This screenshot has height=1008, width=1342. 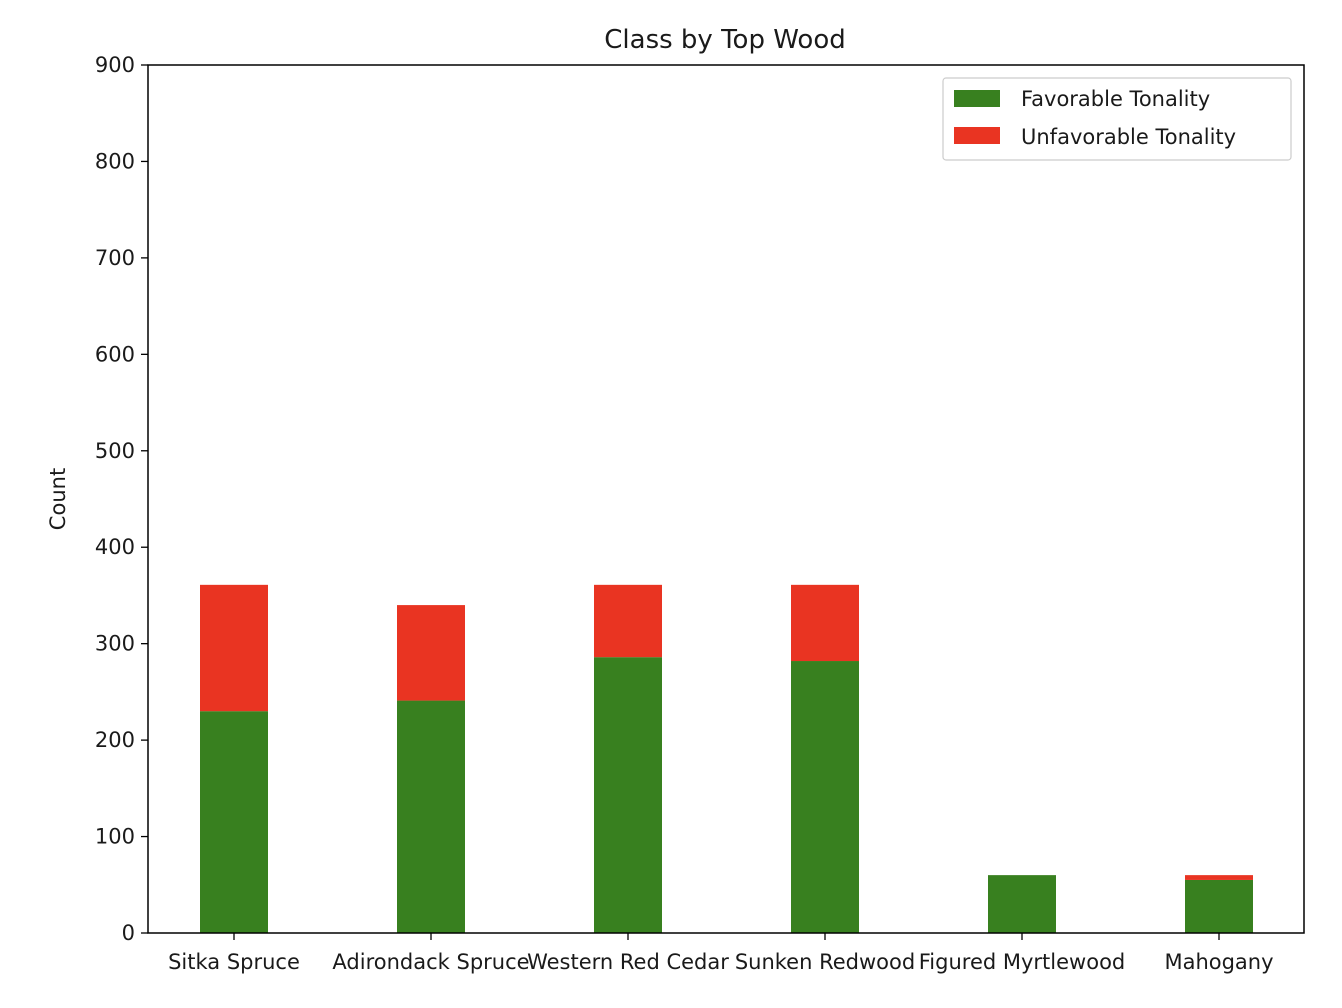 What do you see at coordinates (977, 135) in the screenshot?
I see `legend-swatch-unfavorable` at bounding box center [977, 135].